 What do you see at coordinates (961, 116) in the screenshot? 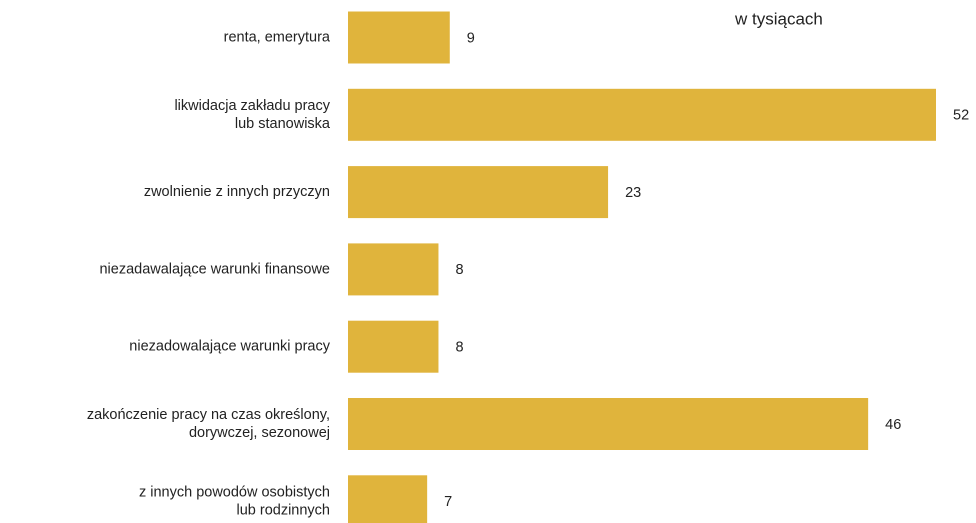
I see `value-label: 52` at bounding box center [961, 116].